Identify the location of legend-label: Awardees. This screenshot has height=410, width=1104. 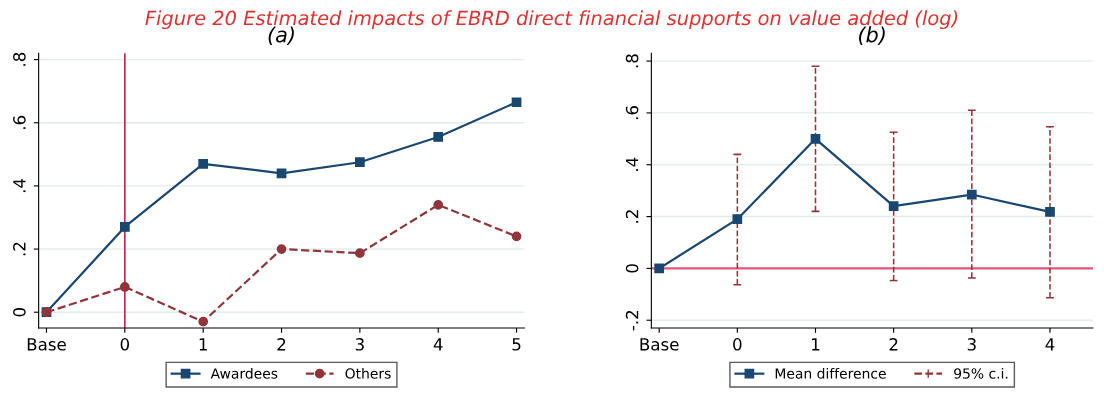
(244, 373).